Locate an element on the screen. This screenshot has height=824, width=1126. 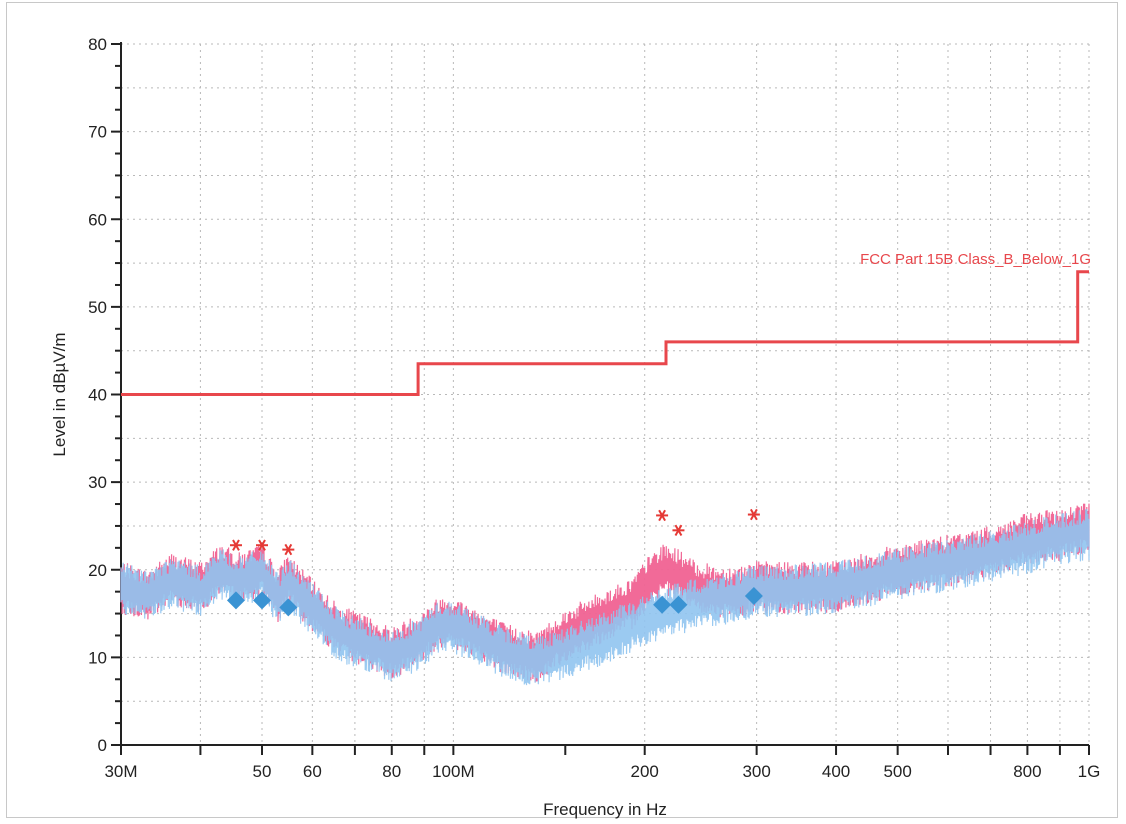
x-tick-label: 80 is located at coordinates (391, 771).